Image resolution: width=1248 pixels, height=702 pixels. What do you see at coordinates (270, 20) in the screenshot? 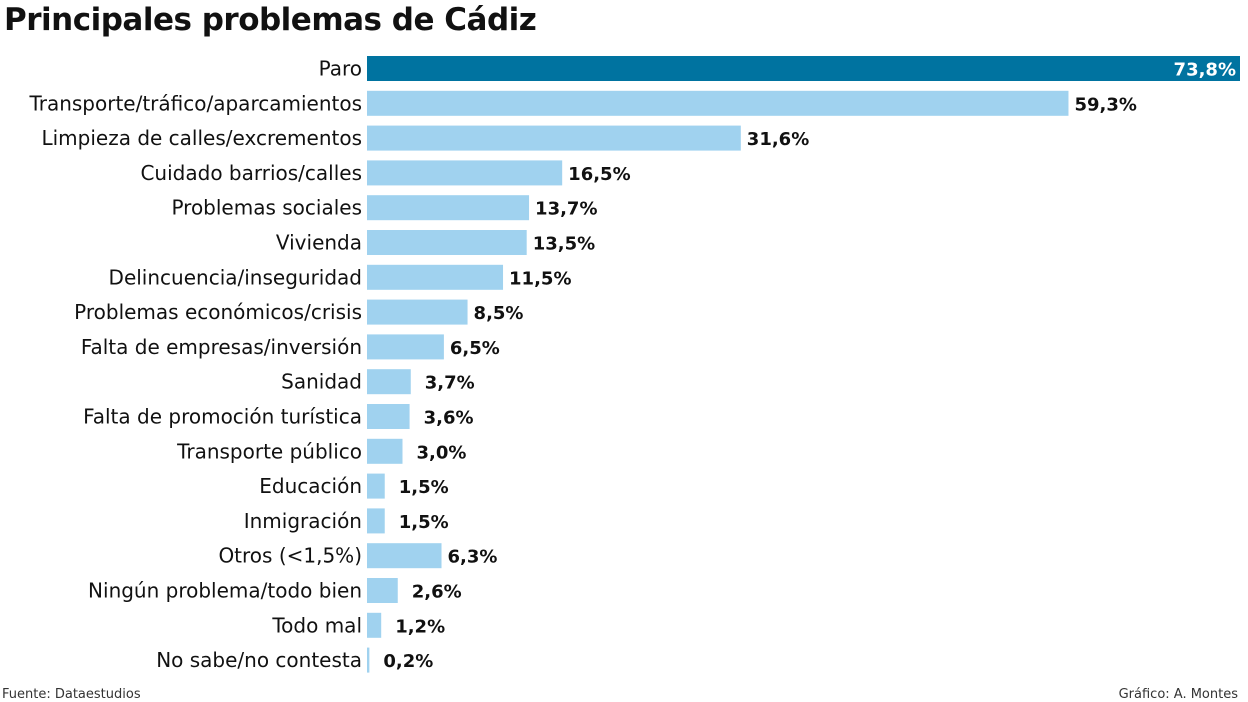
I see `chart-title: Principales problemas de Cádiz` at bounding box center [270, 20].